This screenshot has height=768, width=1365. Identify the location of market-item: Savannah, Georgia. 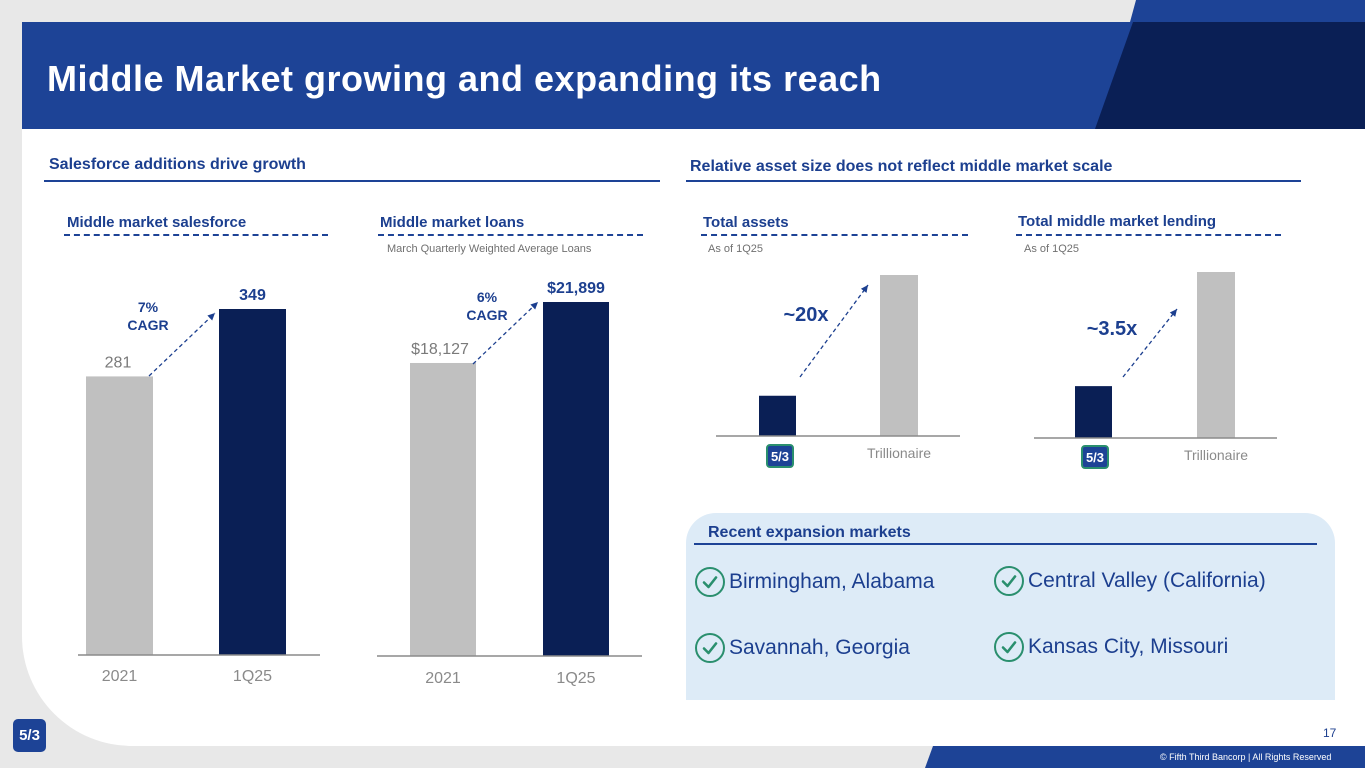
(802, 648).